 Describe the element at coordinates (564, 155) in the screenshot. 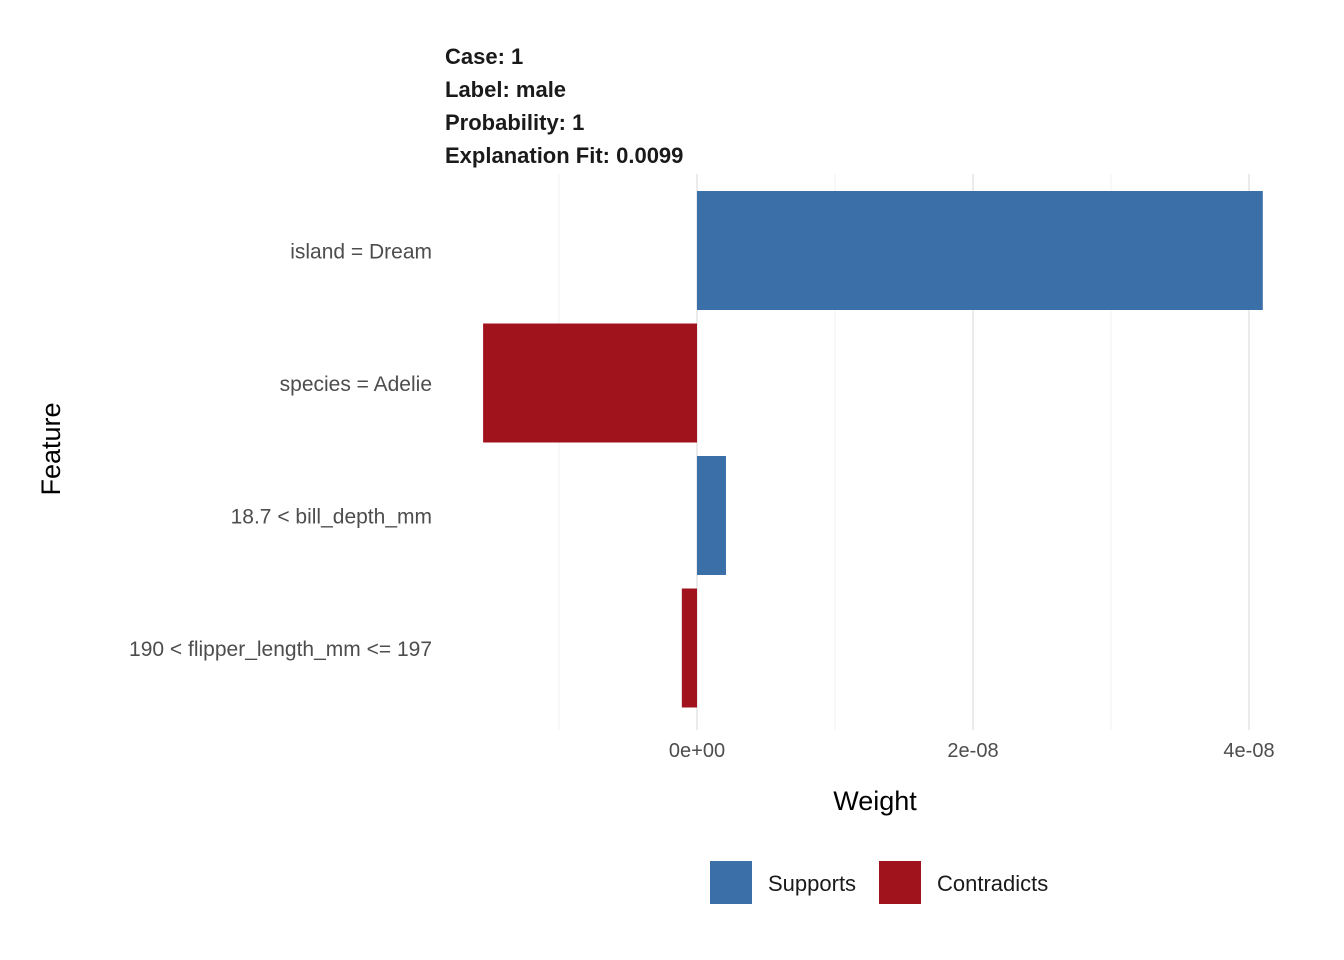

I see `title-explanation-fit: Explanation Fit: 0.0099` at that location.